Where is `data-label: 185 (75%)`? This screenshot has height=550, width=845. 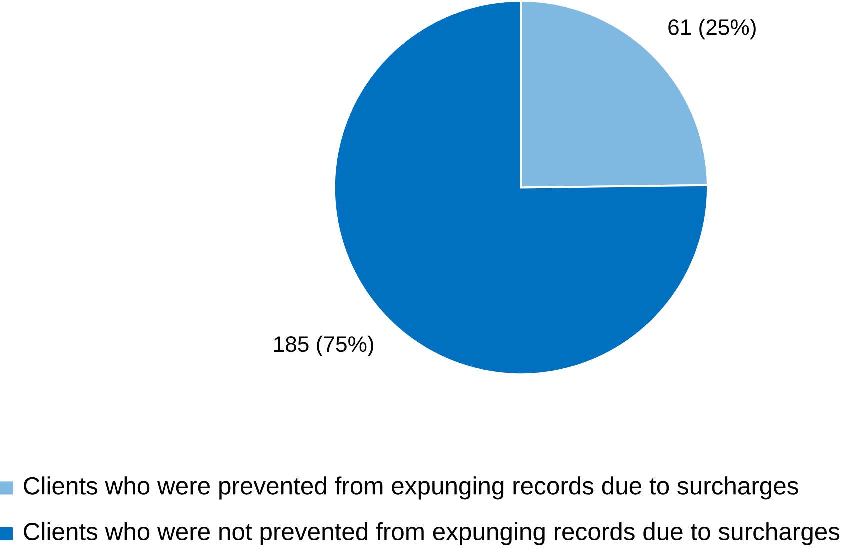
data-label: 185 (75%) is located at coordinates (324, 346).